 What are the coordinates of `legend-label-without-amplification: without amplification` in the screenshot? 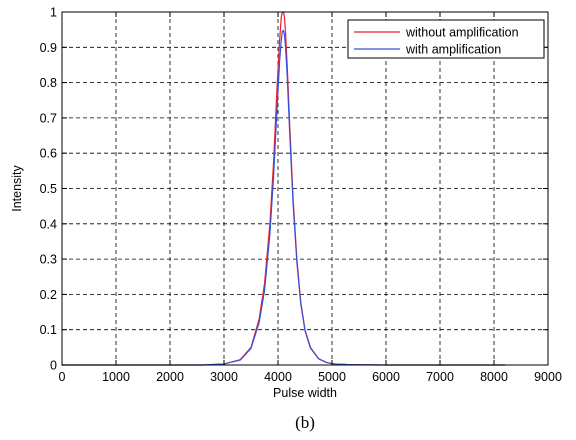 It's located at (462, 33).